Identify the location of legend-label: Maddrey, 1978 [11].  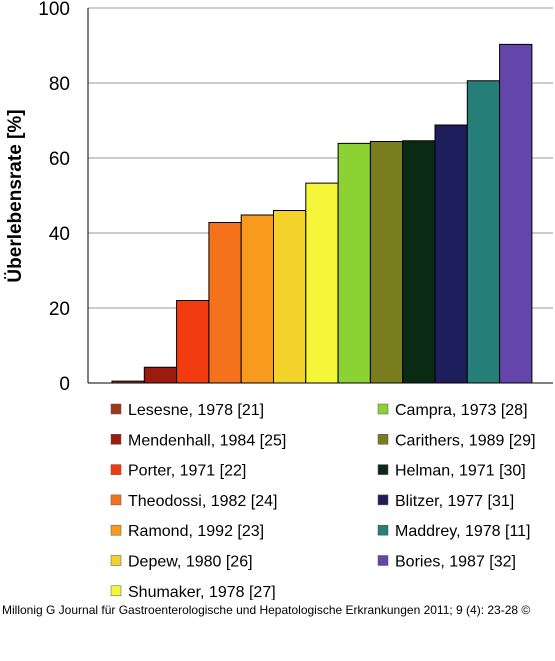
(463, 531).